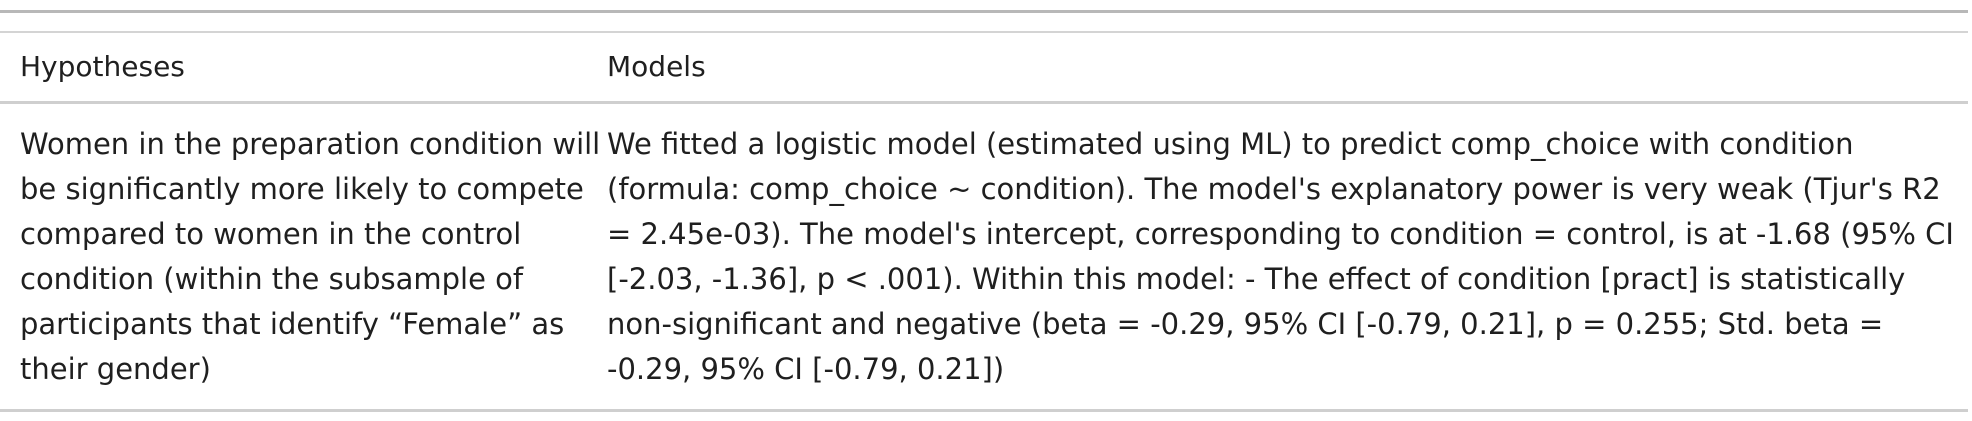 The image size is (1972, 421). What do you see at coordinates (984, 11) in the screenshot?
I see `table-top-rule` at bounding box center [984, 11].